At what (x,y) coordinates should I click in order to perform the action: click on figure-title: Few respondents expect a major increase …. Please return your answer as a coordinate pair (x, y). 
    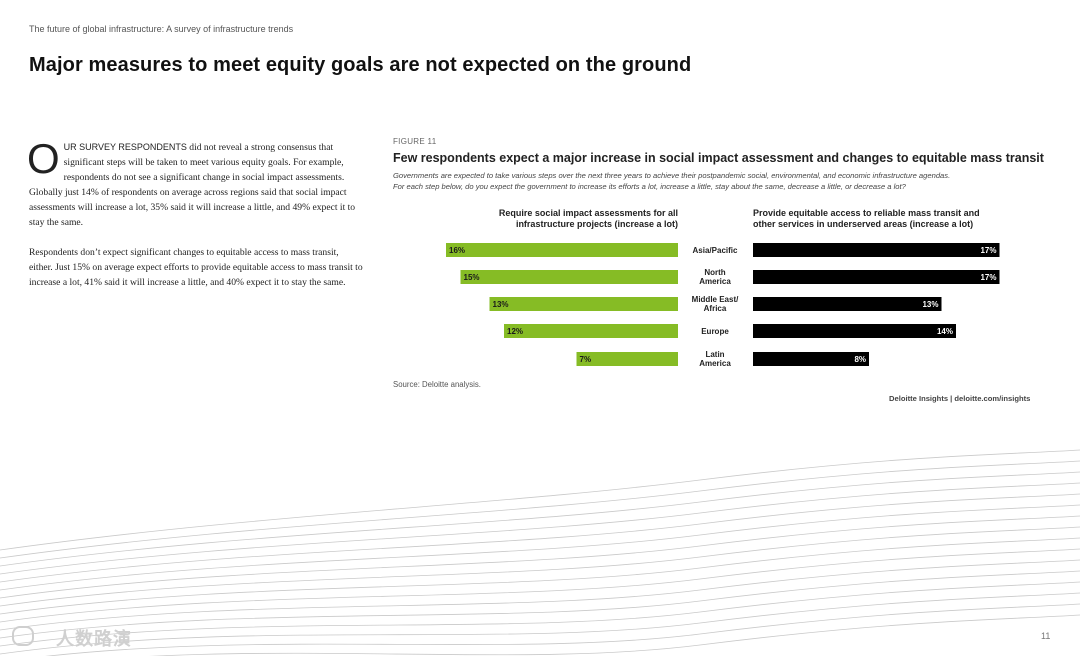
    Looking at the image, I should click on (718, 158).